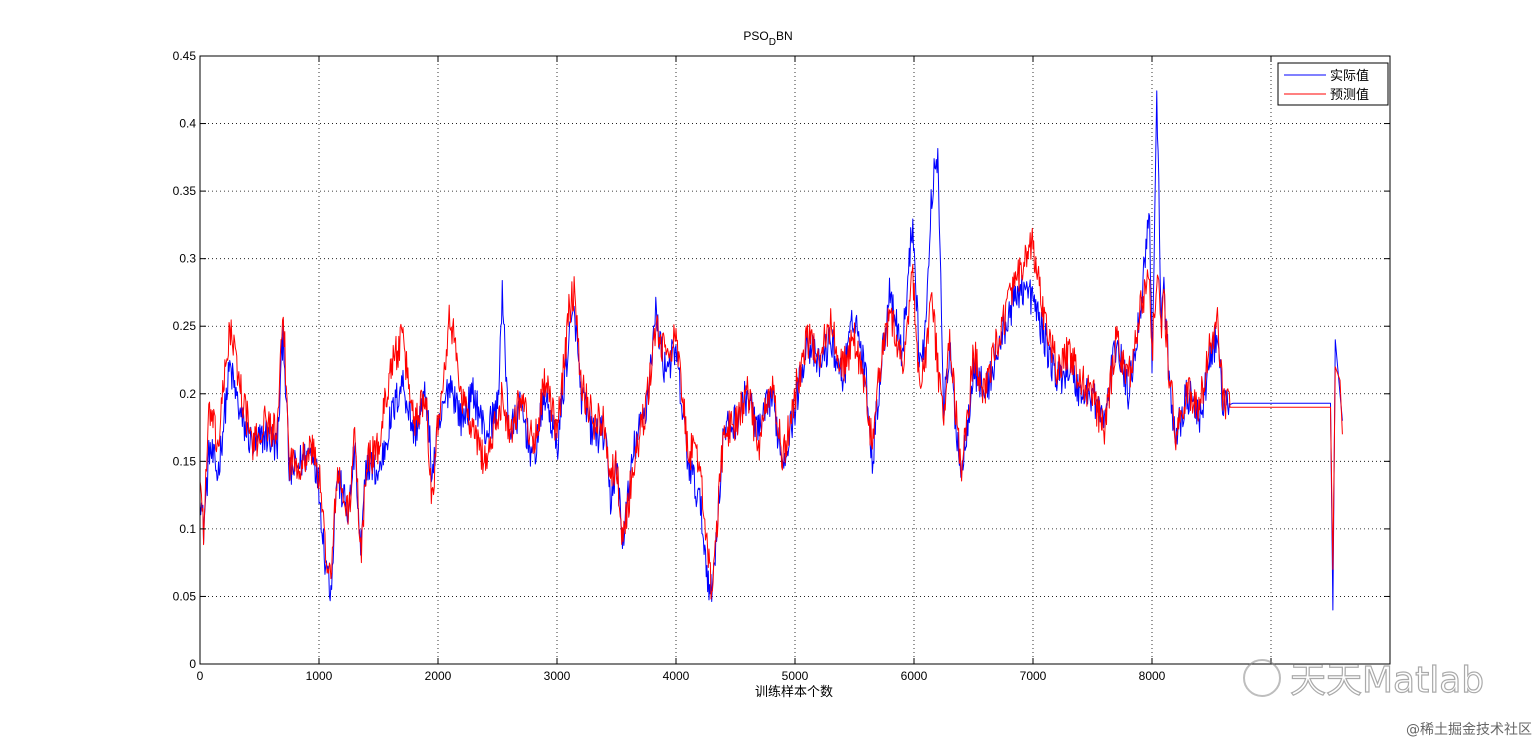 The width and height of the screenshot is (1537, 746). I want to click on y-tick-label: 0.45, so click(185, 56).